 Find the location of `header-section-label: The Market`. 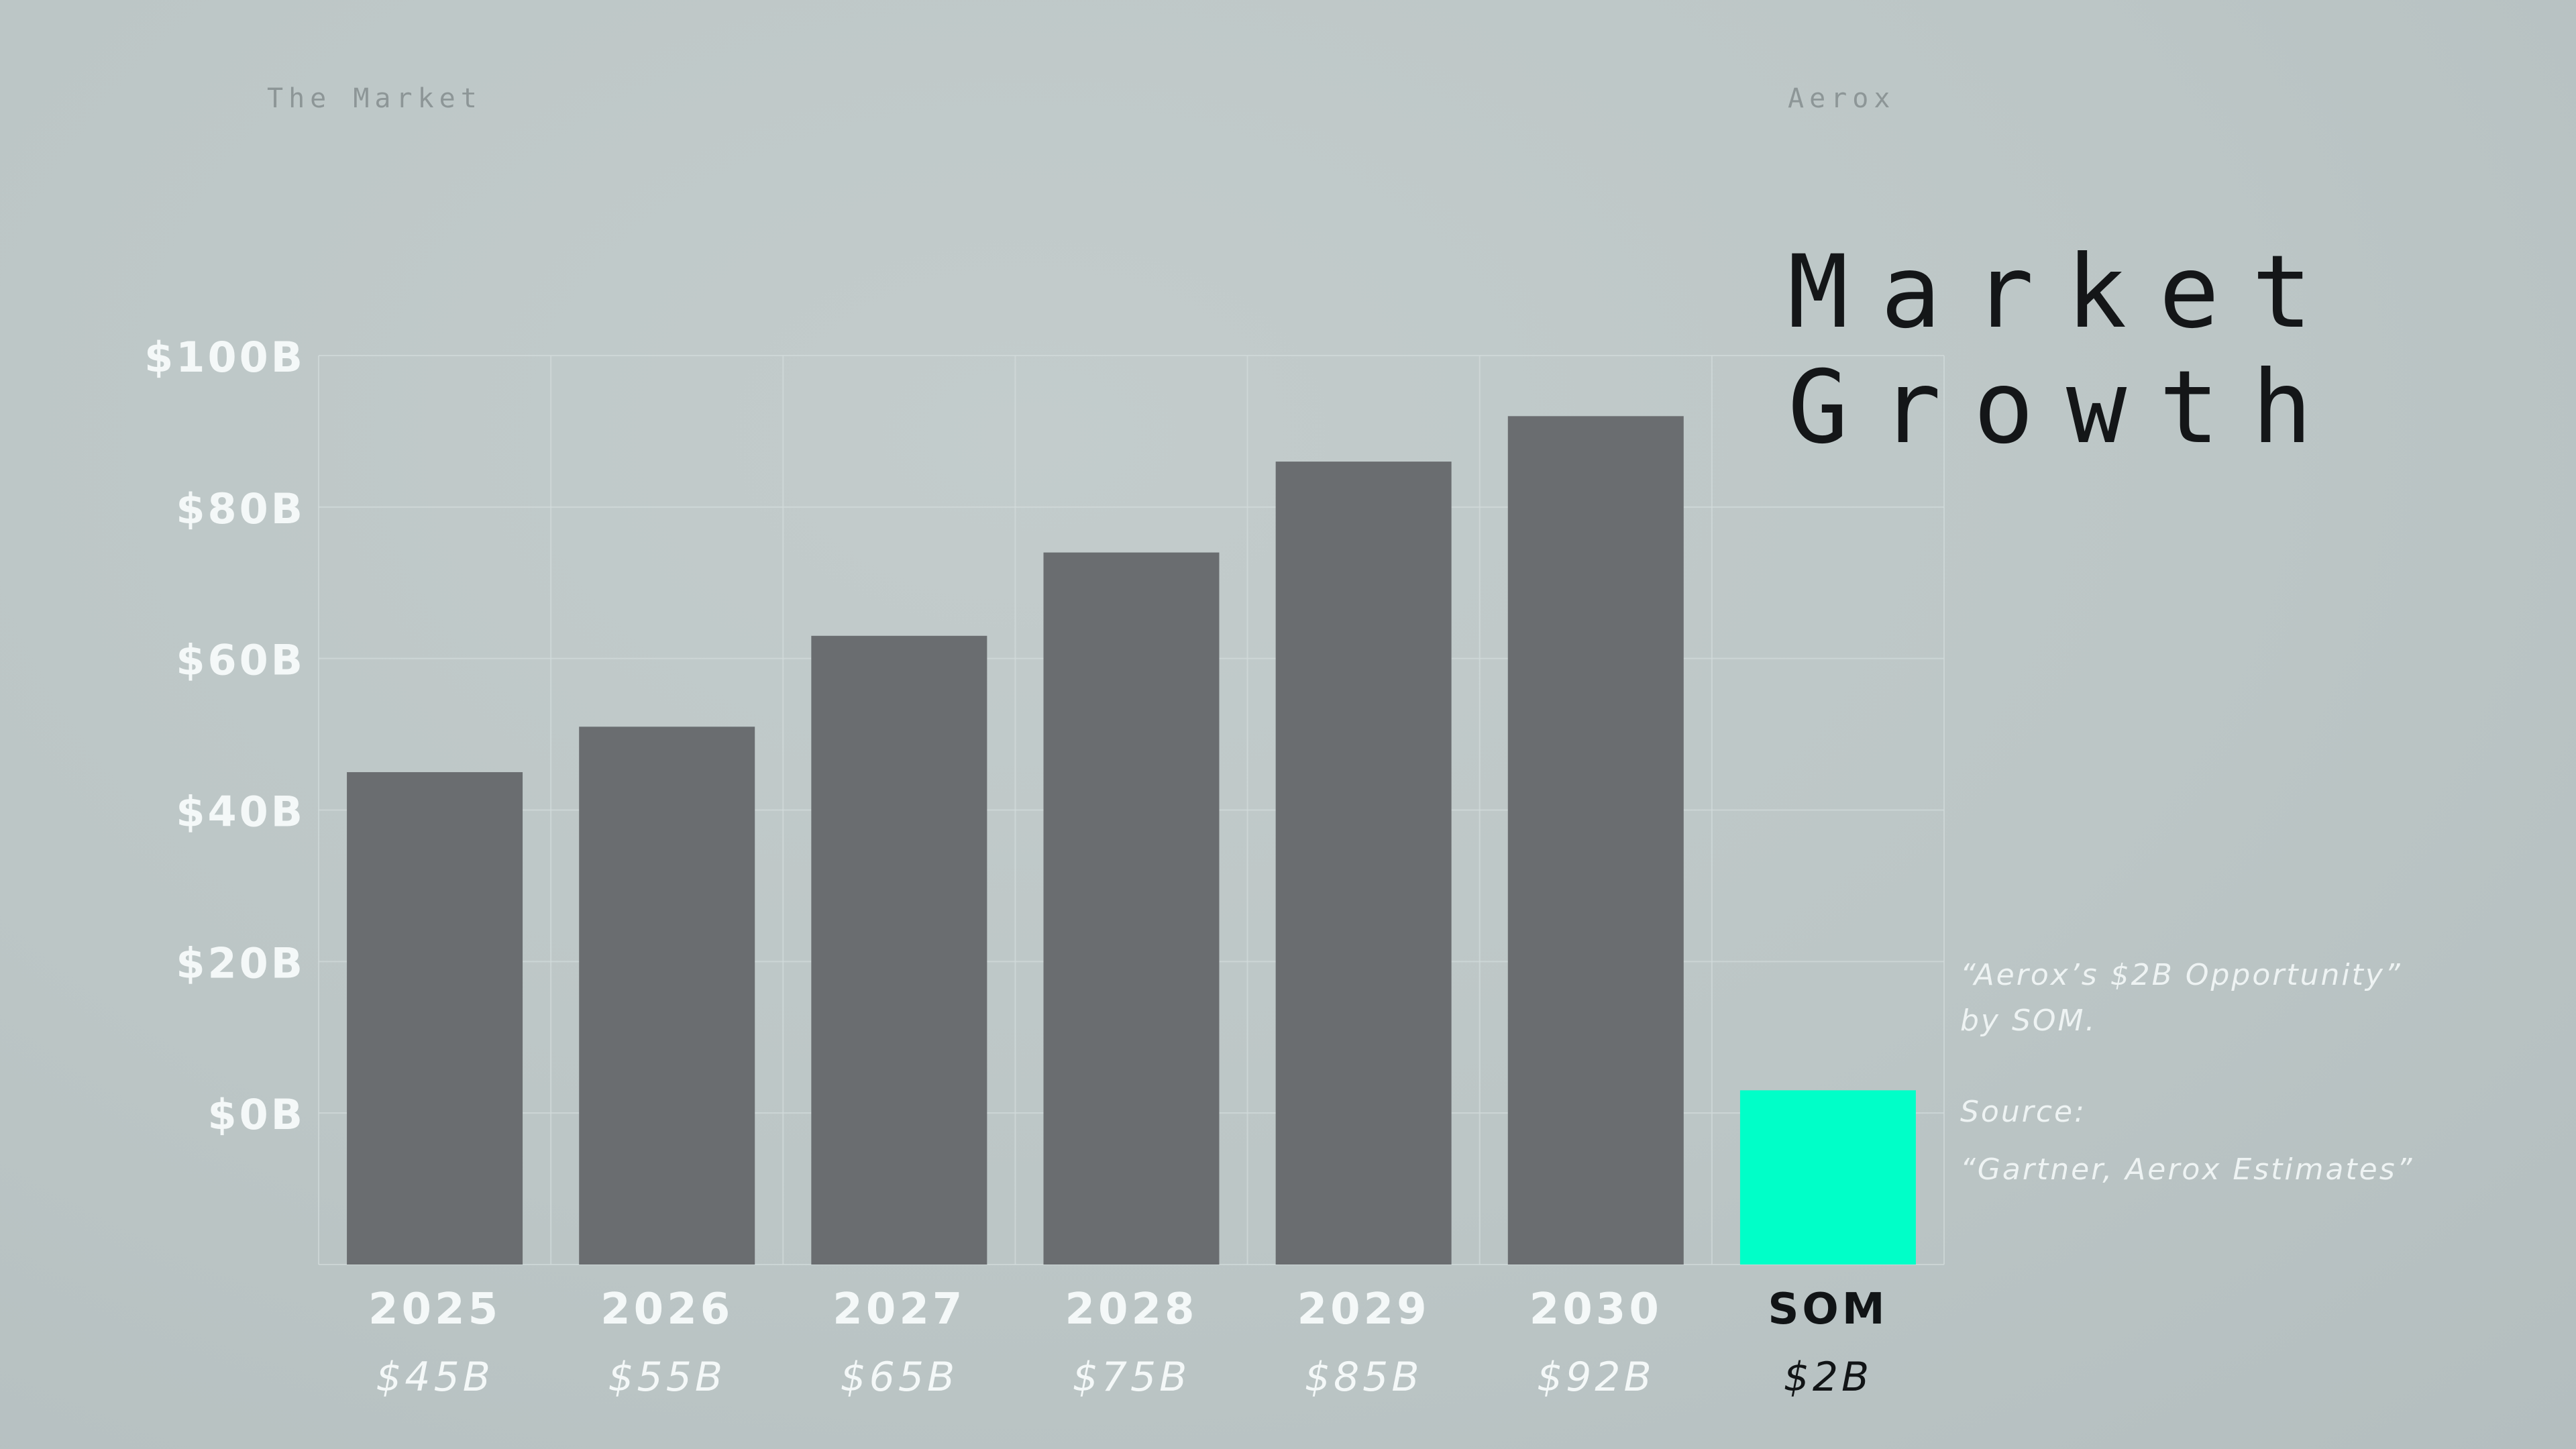

header-section-label: The Market is located at coordinates (374, 98).